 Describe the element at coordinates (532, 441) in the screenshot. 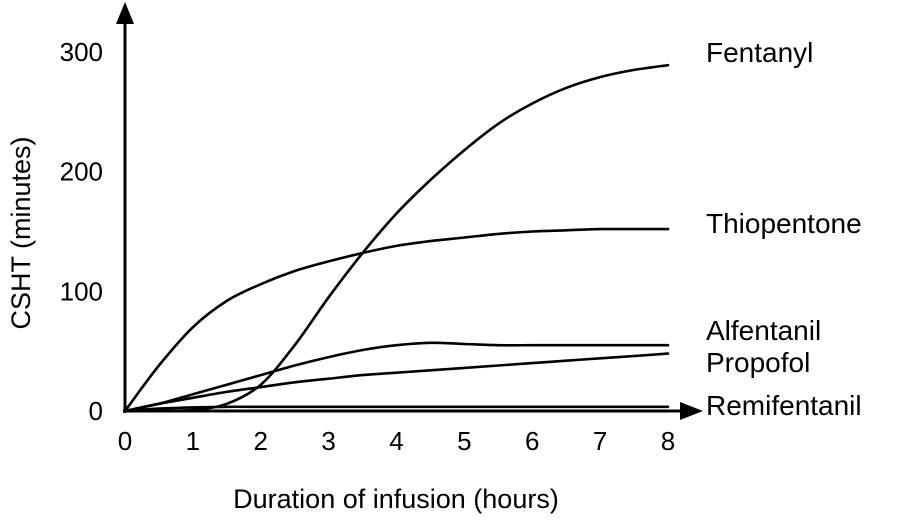

I see `x-tick-label: 6` at that location.